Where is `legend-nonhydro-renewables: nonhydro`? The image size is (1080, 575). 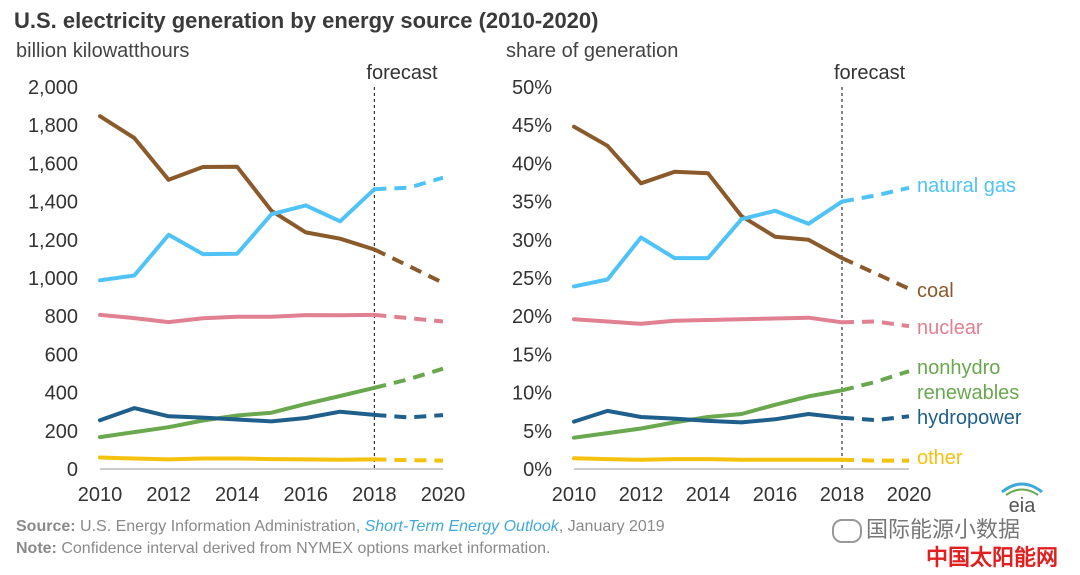
legend-nonhydro-renewables: nonhydro is located at coordinates (958, 368).